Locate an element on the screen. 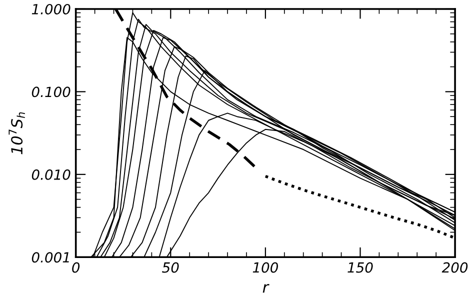 This screenshot has width=474, height=299. y-tick-label: 0.001 is located at coordinates (50, 257).